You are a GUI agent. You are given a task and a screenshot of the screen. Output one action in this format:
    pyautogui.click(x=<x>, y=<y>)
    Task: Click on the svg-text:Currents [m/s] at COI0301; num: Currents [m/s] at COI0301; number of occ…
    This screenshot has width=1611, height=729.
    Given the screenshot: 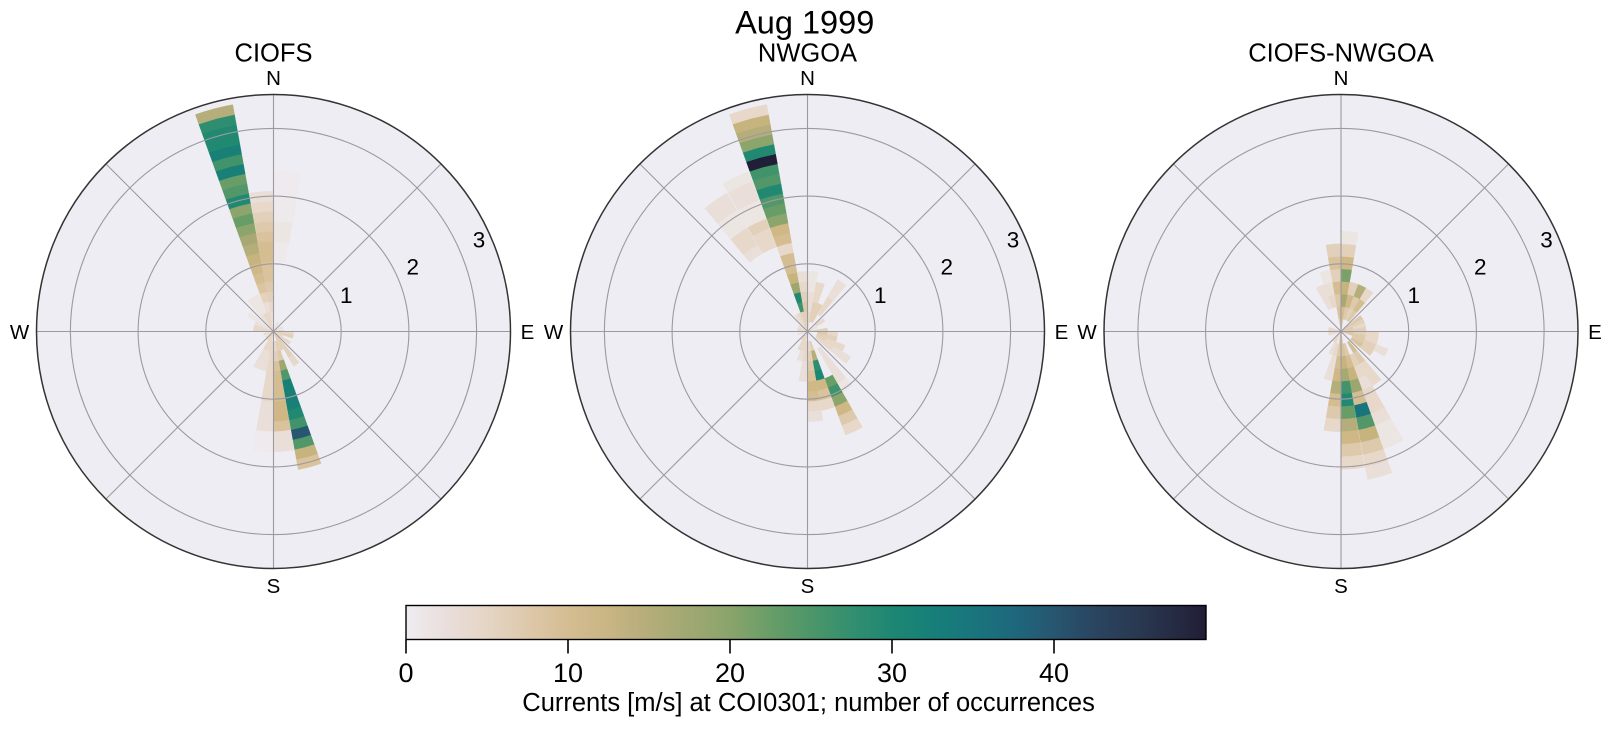 What is the action you would take?
    pyautogui.click(x=808, y=703)
    